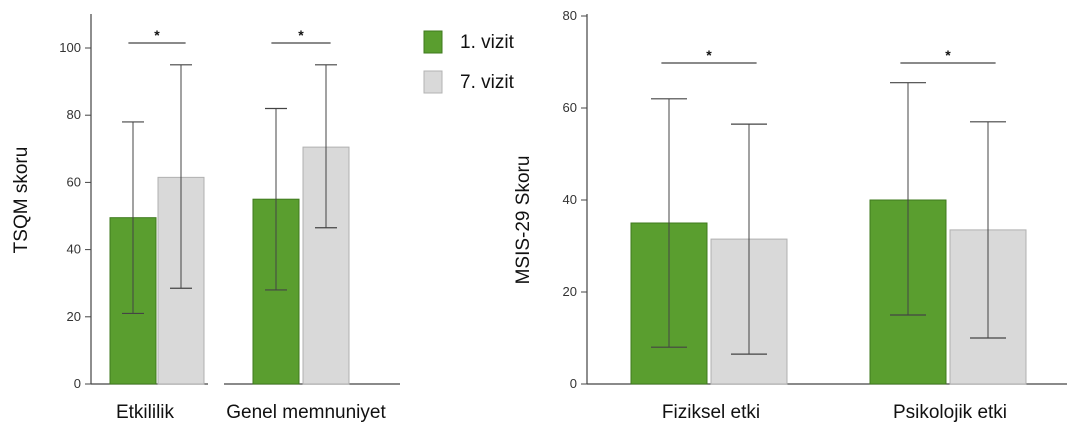 The image size is (1080, 432). Describe the element at coordinates (469, 62) in the screenshot. I see `legend: 1. vizit 7. vizit` at that location.